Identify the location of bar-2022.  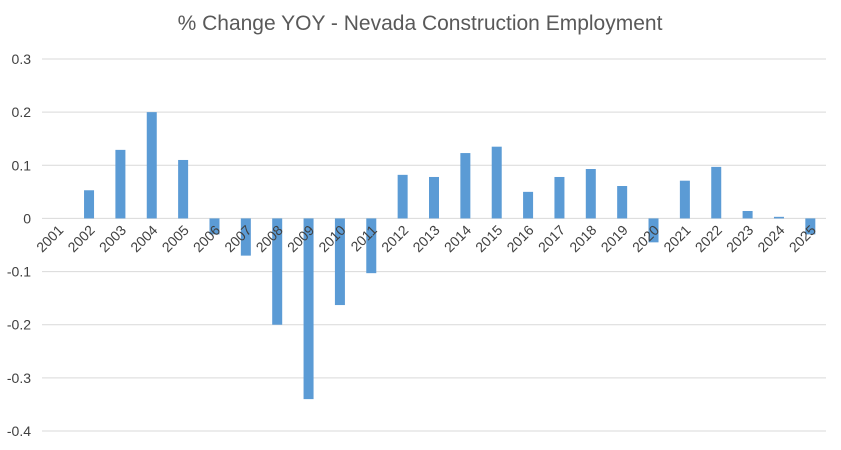
(716, 192).